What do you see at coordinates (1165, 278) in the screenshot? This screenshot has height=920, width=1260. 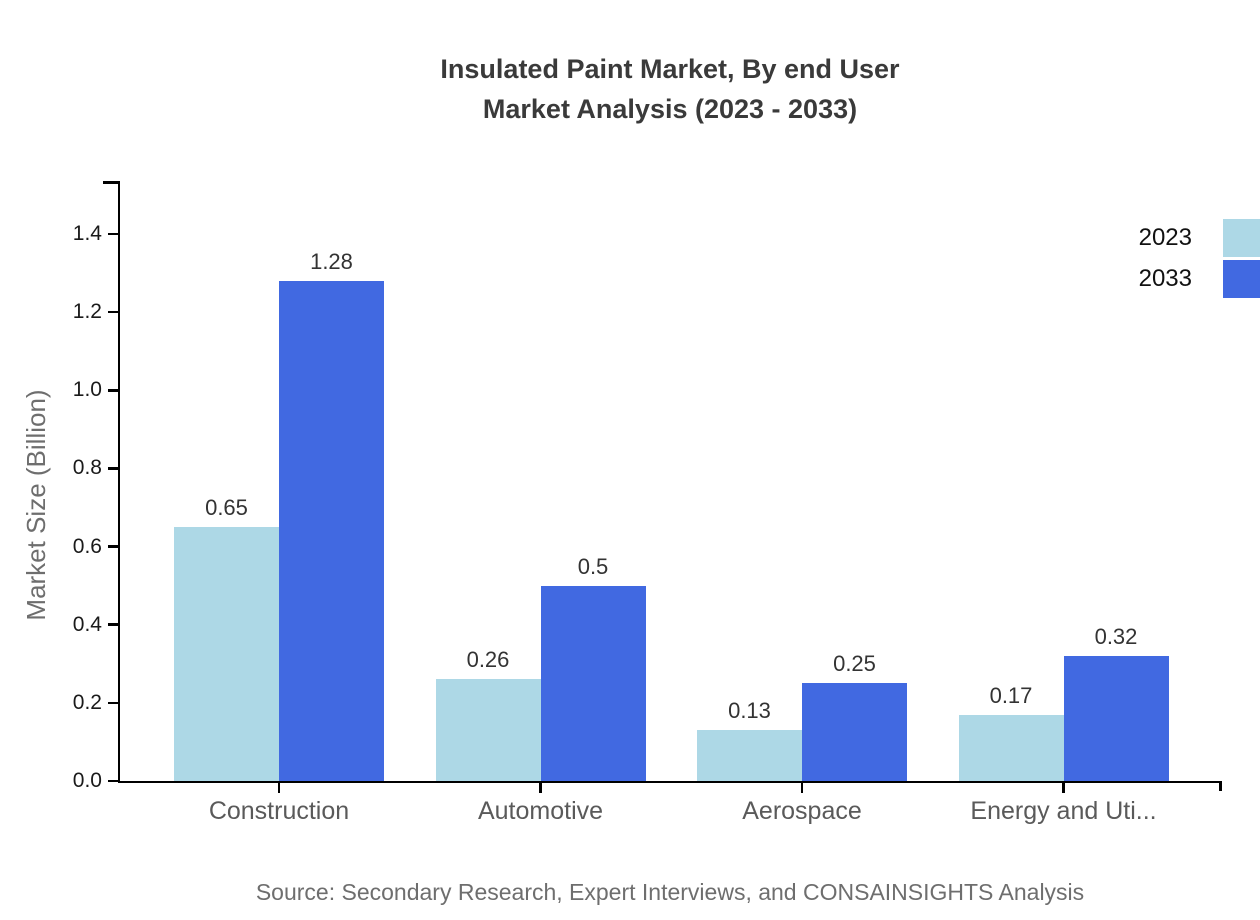 I see `legend-label: 2033` at bounding box center [1165, 278].